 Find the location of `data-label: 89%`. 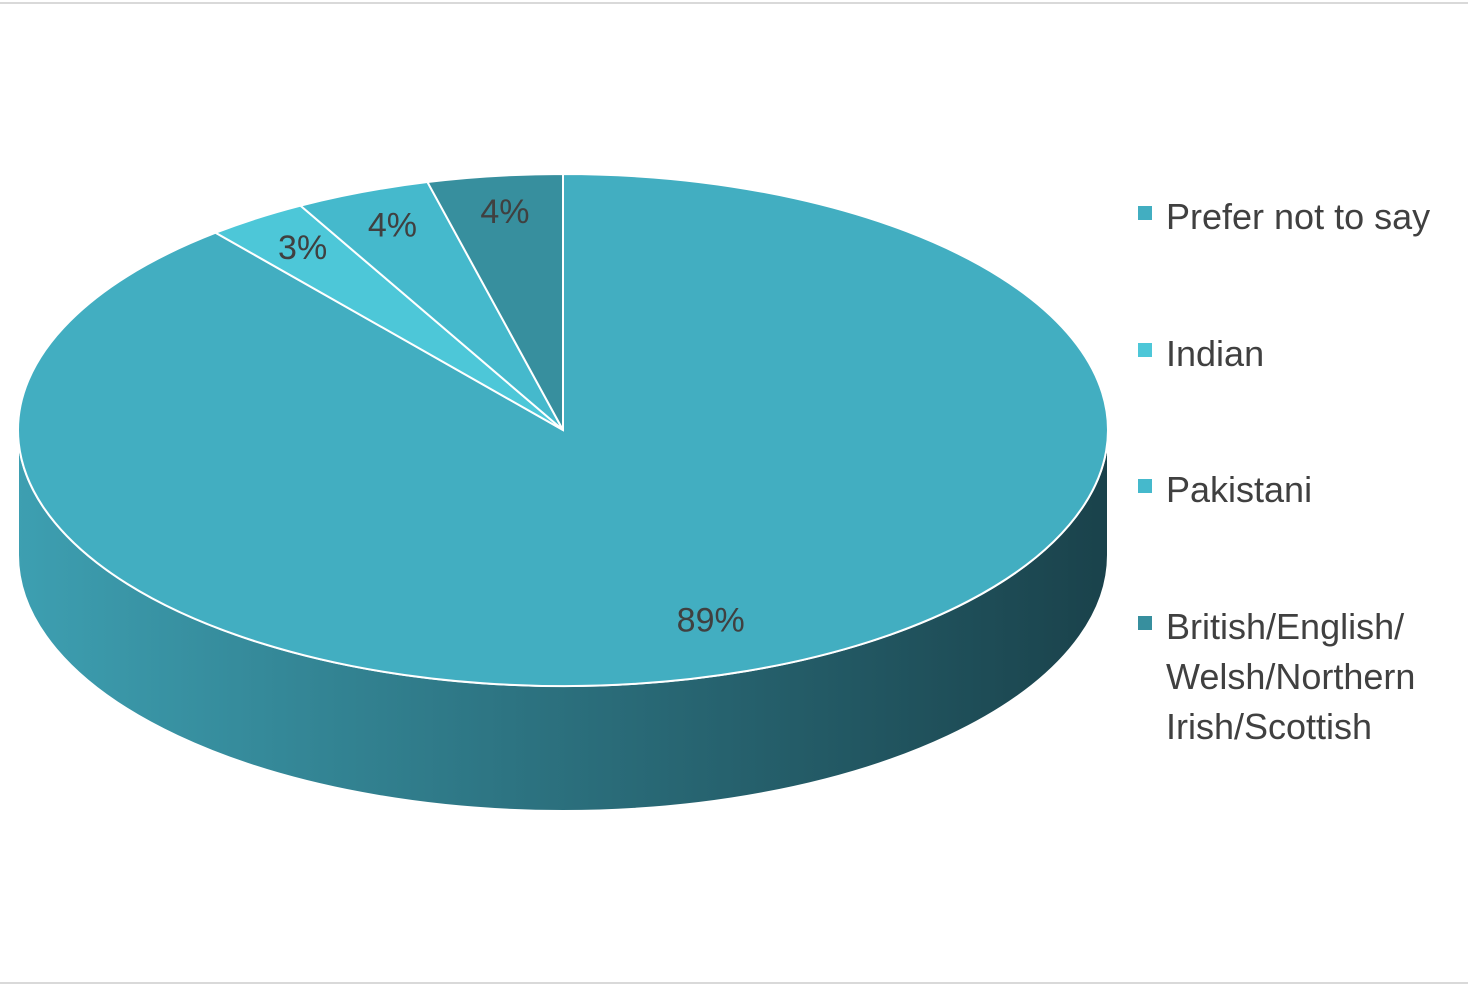

data-label: 89% is located at coordinates (711, 621).